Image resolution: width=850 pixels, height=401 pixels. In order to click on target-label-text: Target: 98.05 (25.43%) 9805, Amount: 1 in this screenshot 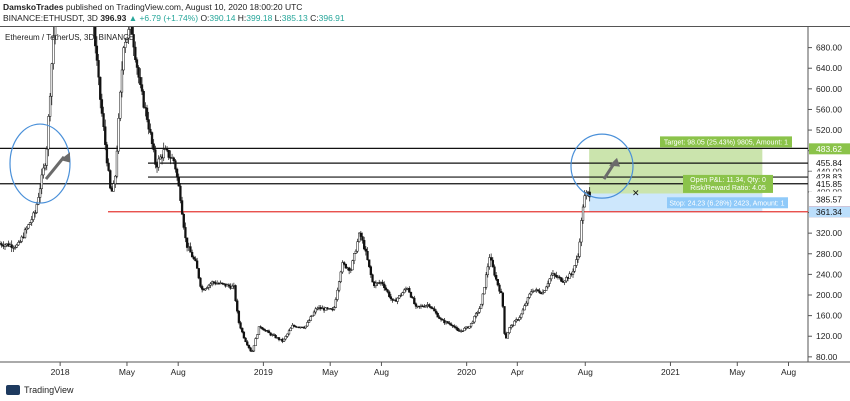, I will do `click(726, 142)`.